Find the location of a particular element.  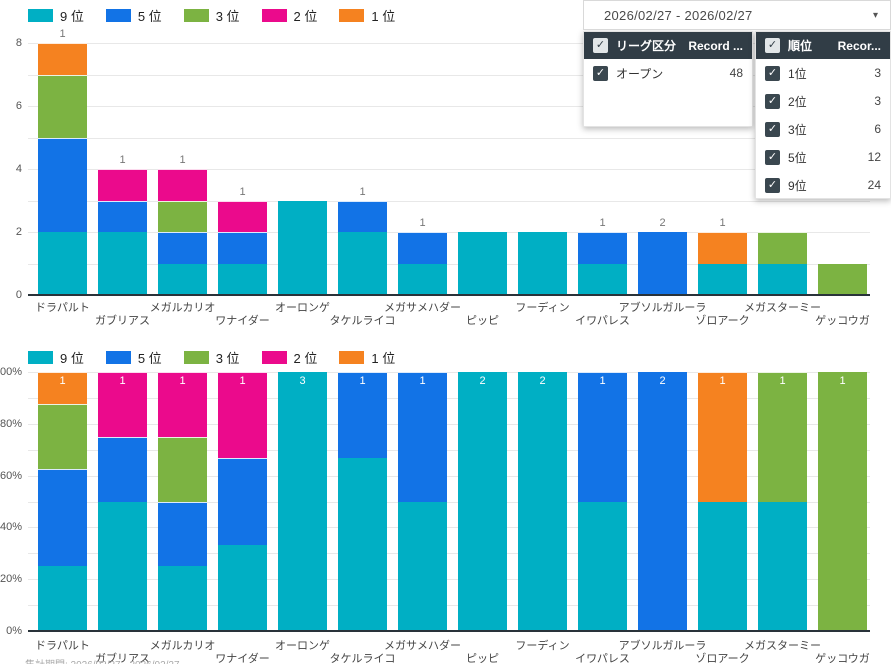

league-select-all-checkbox: ✓ is located at coordinates (600, 45).